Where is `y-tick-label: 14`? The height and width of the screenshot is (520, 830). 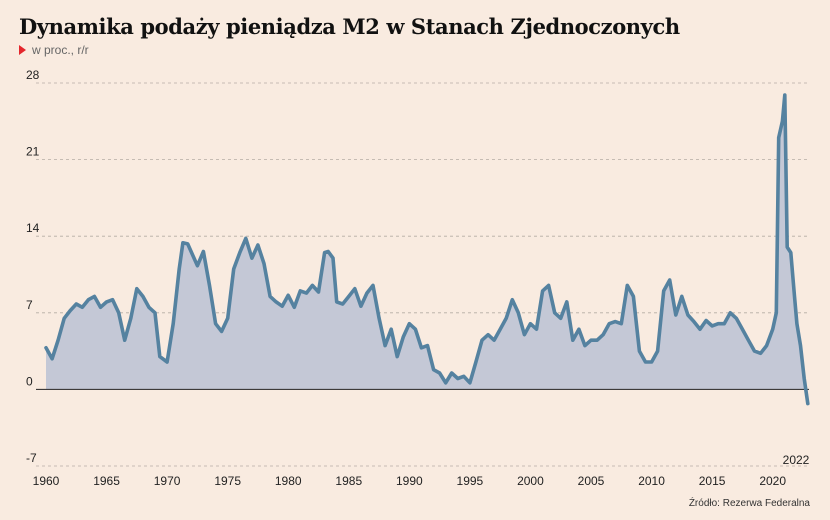 y-tick-label: 14 is located at coordinates (33, 228).